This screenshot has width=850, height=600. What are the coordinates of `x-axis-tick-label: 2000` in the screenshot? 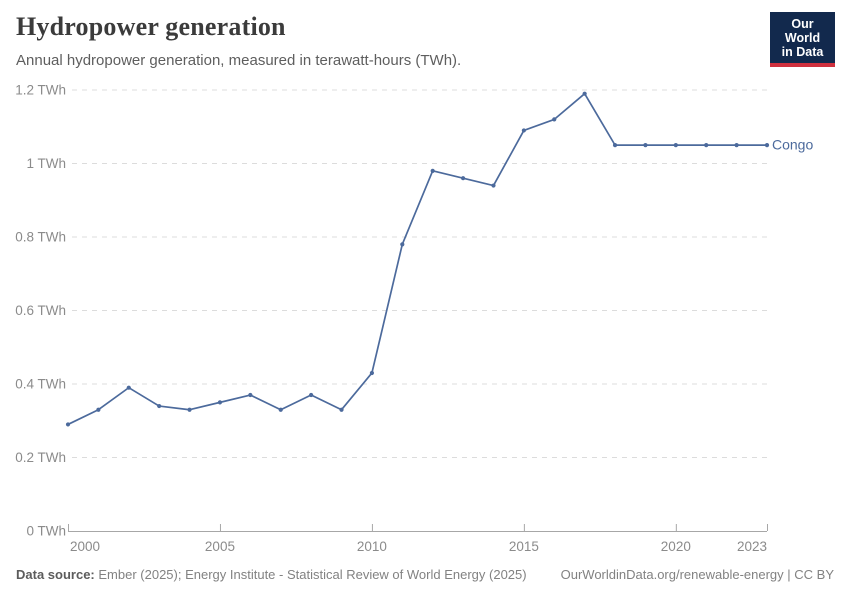 It's located at (85, 546).